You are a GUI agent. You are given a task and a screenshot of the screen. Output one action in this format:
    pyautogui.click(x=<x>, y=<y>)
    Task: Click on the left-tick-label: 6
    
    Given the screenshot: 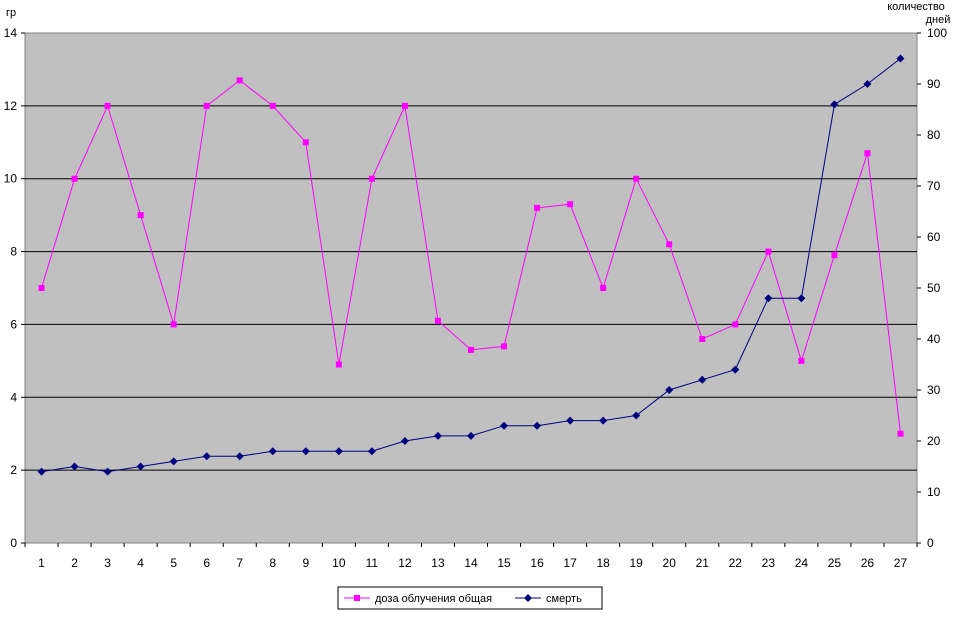 What is the action you would take?
    pyautogui.click(x=13, y=324)
    